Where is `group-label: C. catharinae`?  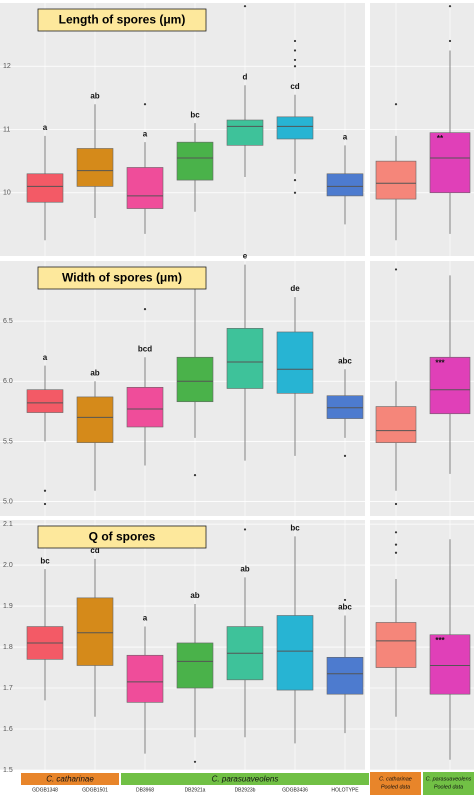
group-label: C. catharinae is located at coordinates (70, 779).